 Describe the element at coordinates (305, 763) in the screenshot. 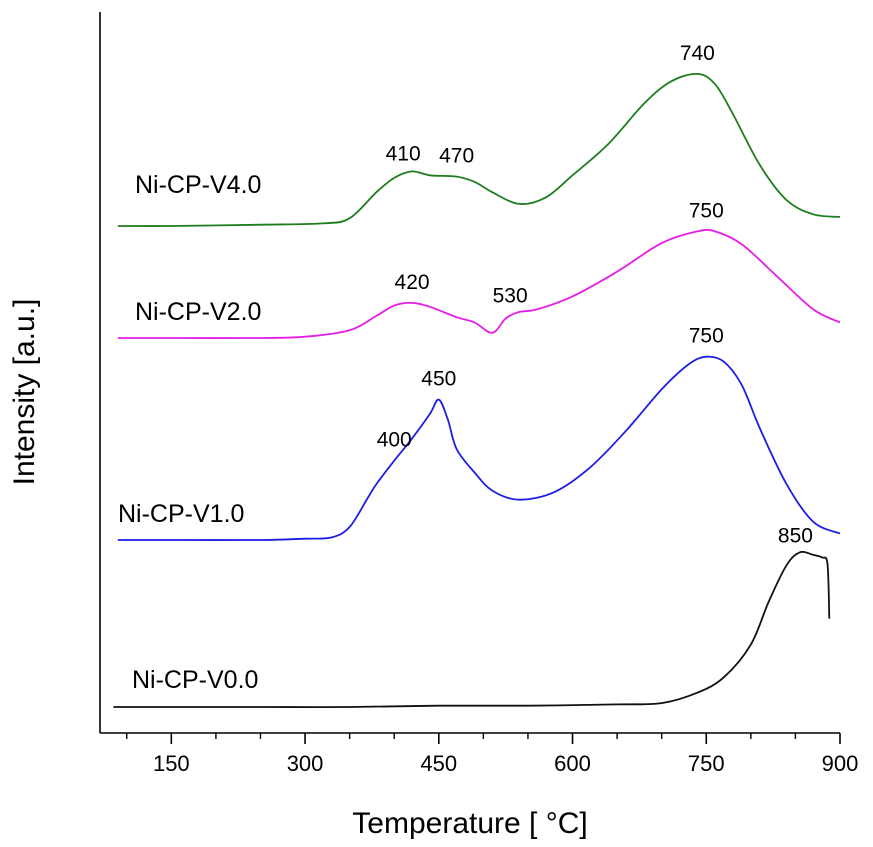

I see `x-tick-label-300: 300` at that location.